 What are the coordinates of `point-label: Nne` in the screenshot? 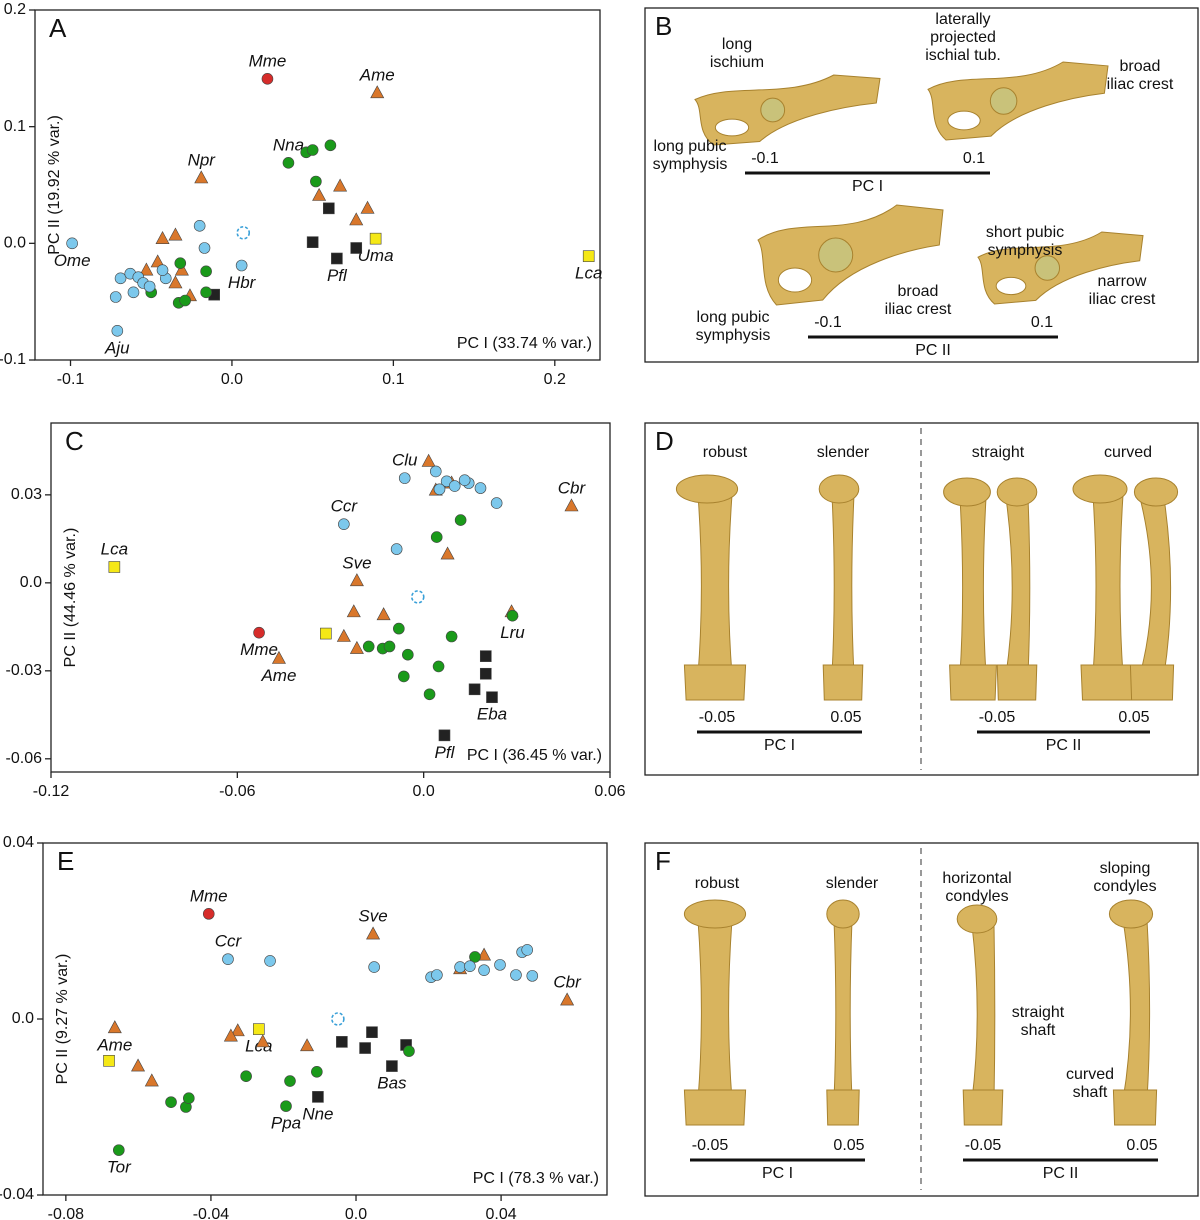 It's located at (317, 1113).